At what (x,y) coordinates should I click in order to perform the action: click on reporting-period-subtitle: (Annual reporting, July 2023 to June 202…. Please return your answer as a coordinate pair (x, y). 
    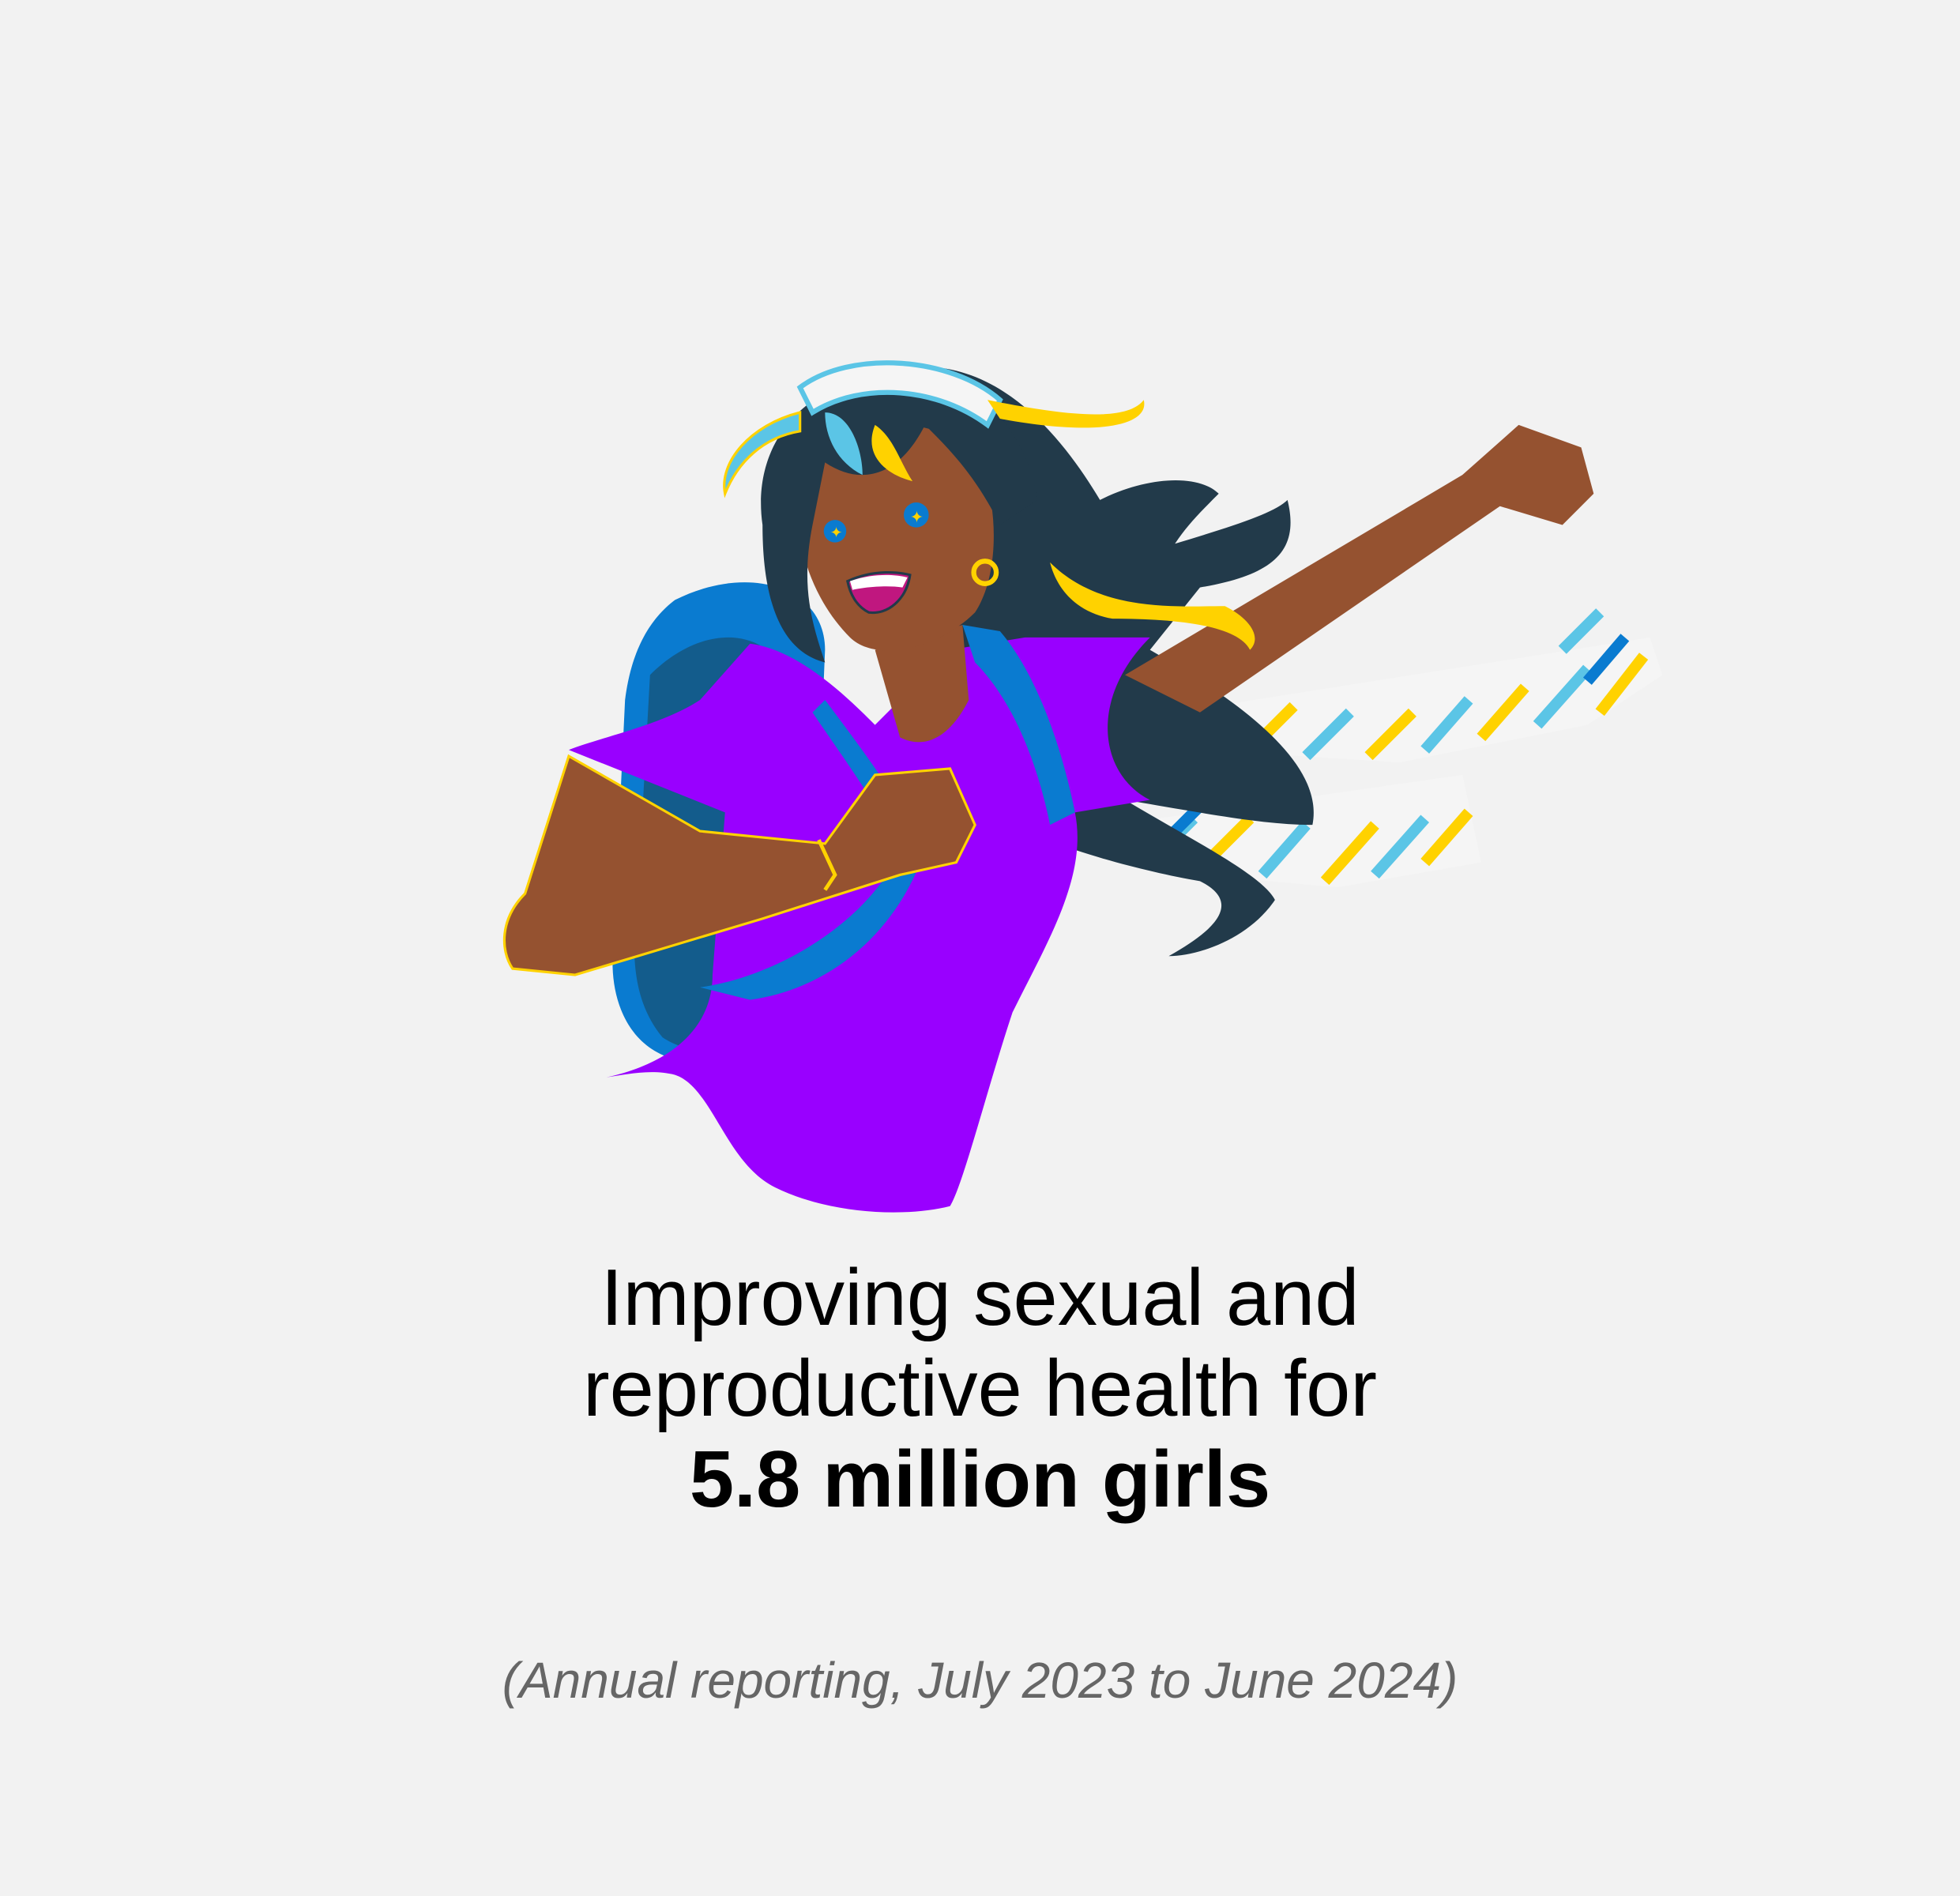
    Looking at the image, I should click on (980, 1681).